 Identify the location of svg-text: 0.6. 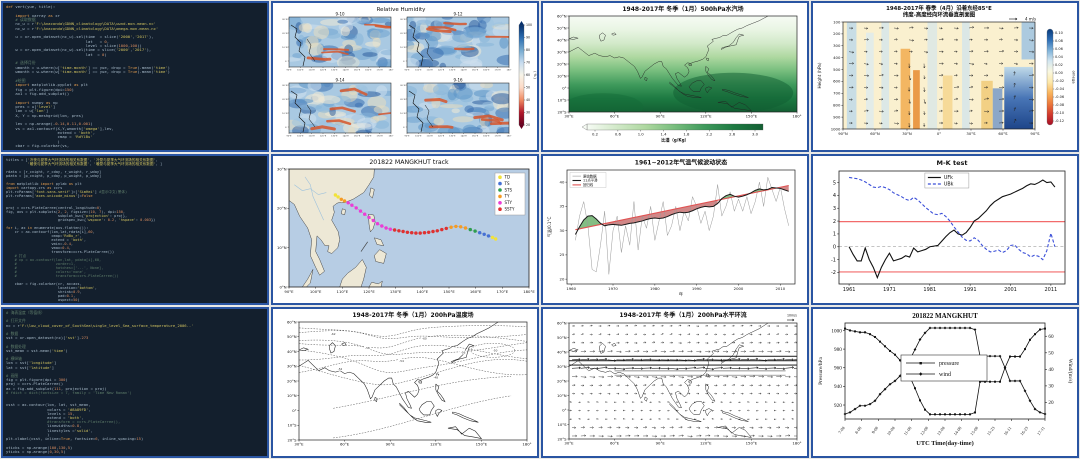
(618, 133).